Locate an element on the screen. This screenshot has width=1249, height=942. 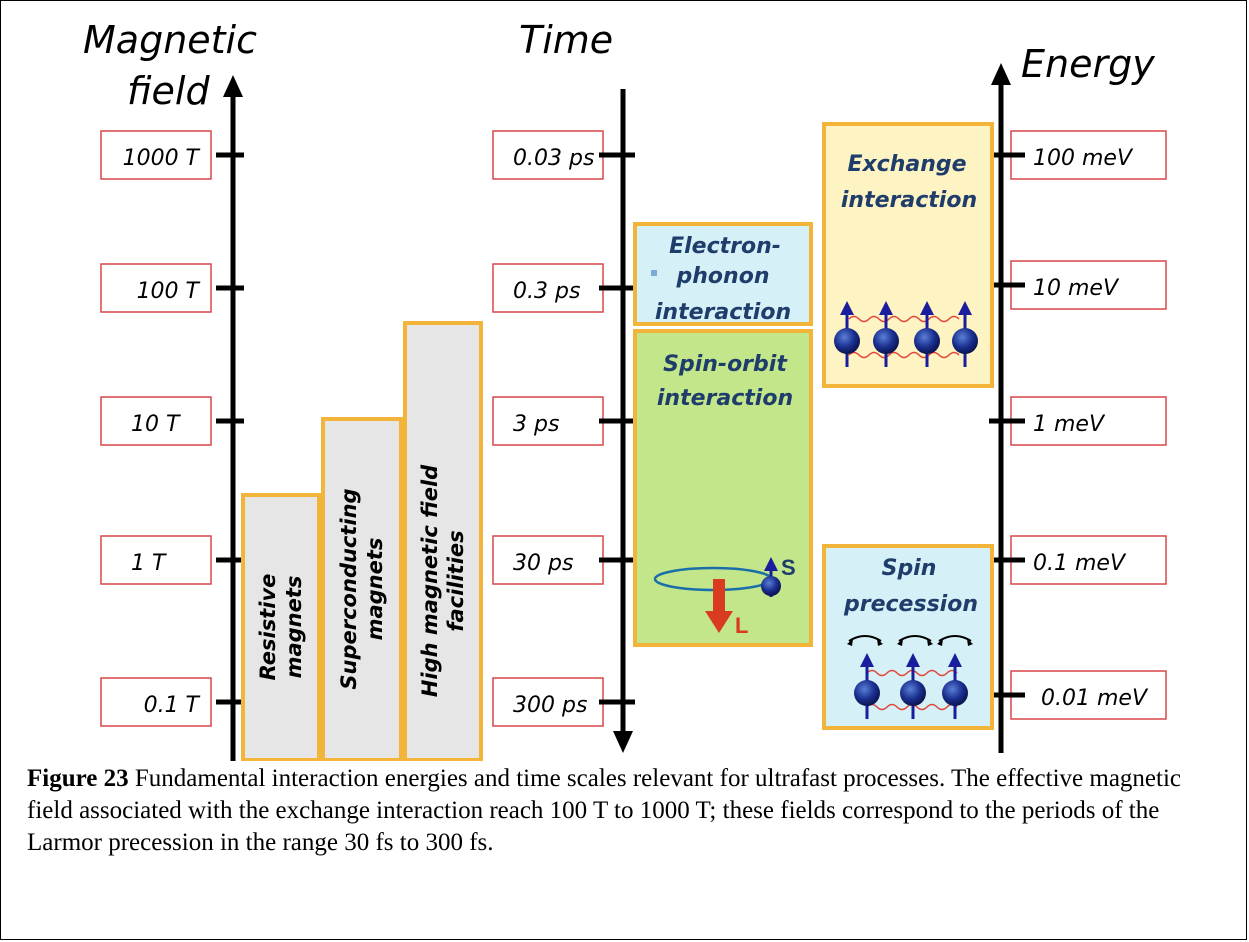
high-field-facilities-label-line1: High magnetic field is located at coordinates (430, 580).